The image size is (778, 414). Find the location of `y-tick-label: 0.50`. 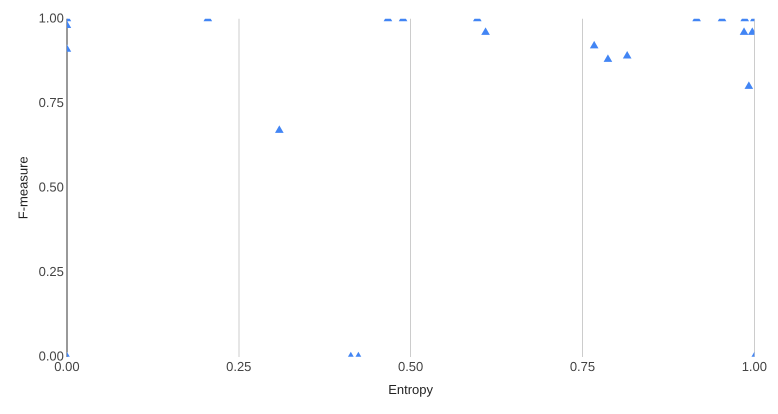

y-tick-label: 0.50 is located at coordinates (51, 186).